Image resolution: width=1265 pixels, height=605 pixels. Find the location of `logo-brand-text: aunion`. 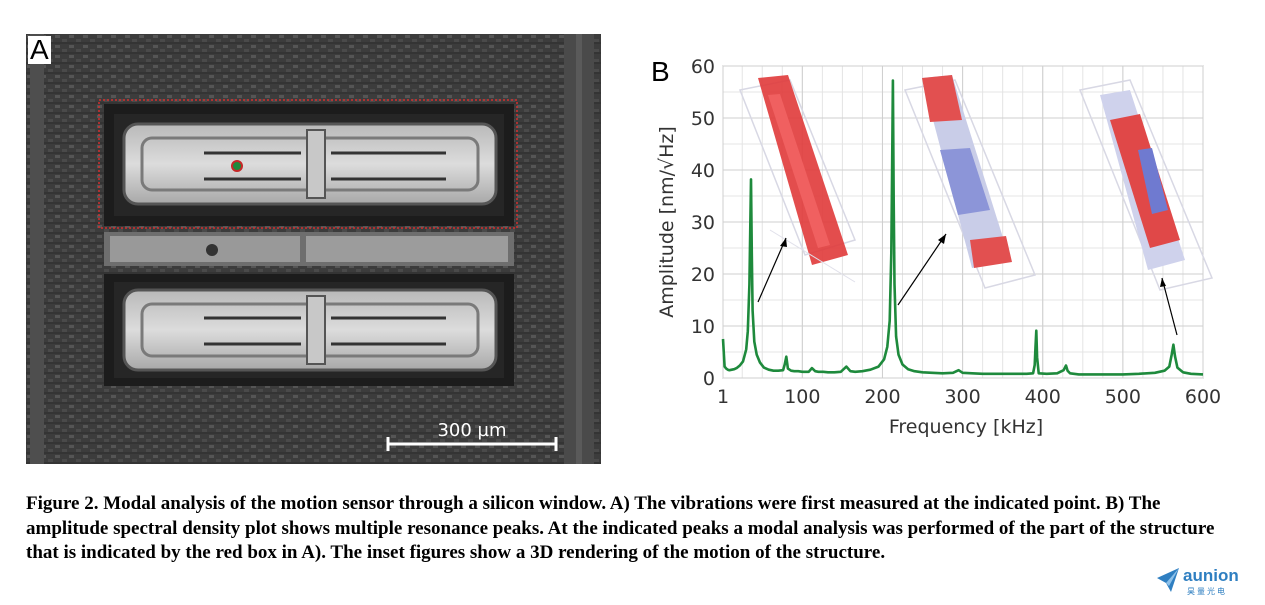

logo-brand-text: aunion is located at coordinates (1211, 575).